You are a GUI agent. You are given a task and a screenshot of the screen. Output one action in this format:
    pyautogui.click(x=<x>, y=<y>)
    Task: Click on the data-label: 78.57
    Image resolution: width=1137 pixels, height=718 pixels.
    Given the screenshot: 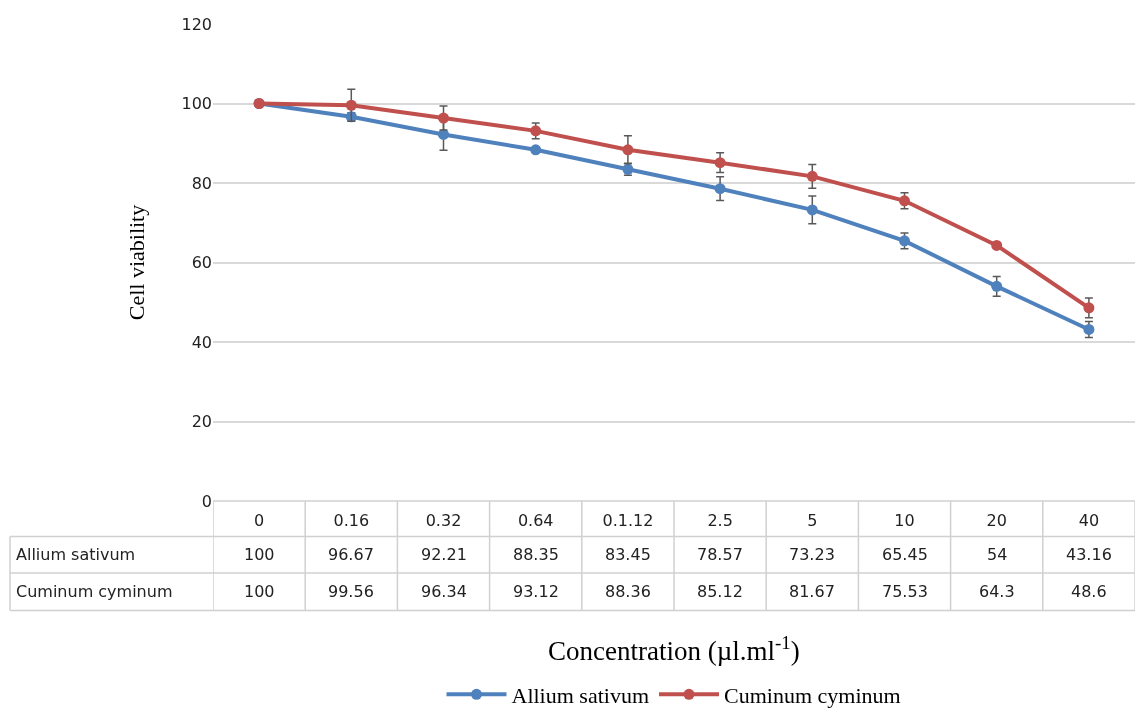 What is the action you would take?
    pyautogui.click(x=720, y=554)
    